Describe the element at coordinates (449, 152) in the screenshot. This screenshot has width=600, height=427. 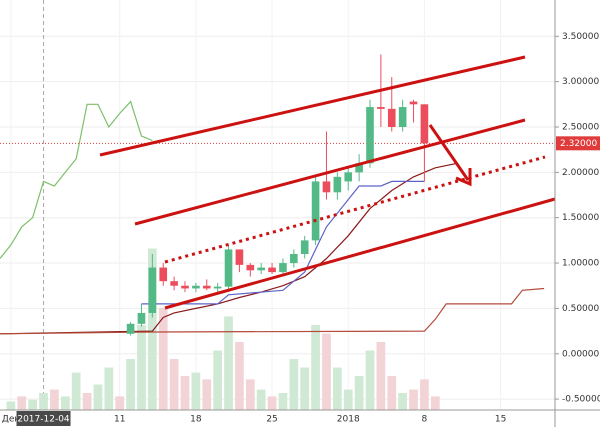
I see `arrow` at that location.